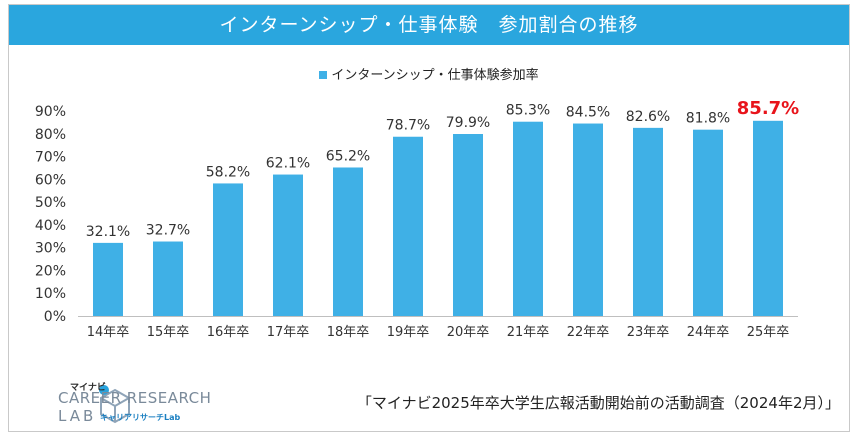  I want to click on chart-title: インターンシップ・仕事体験 参加割合の推移, so click(429, 25).